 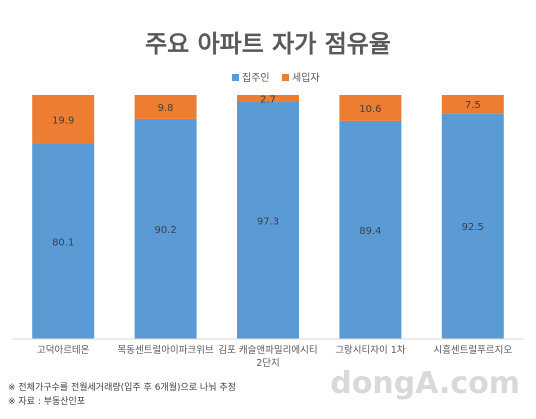 I want to click on legend-label-0: 집주인, so click(x=256, y=78).